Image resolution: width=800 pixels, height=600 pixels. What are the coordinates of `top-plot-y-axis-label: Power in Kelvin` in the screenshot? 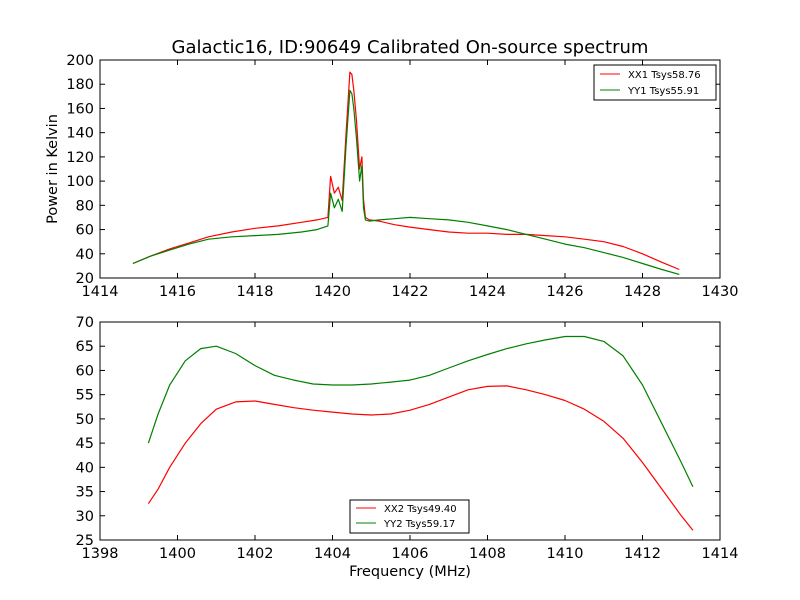 It's located at (53, 169).